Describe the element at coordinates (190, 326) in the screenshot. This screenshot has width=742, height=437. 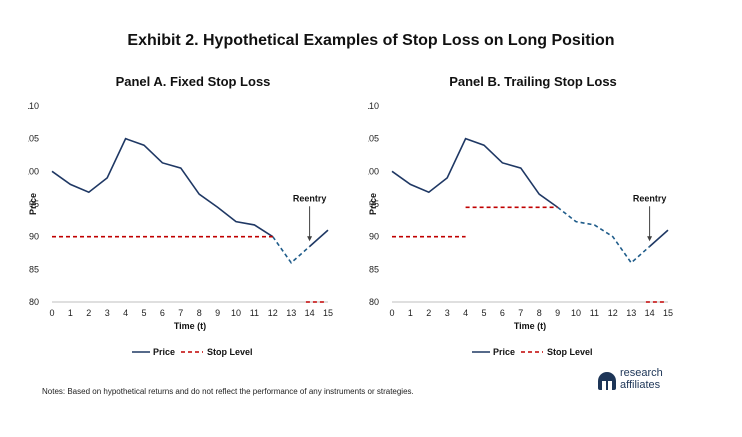
I see `panel-a-x-axis-label: Time (t)` at that location.